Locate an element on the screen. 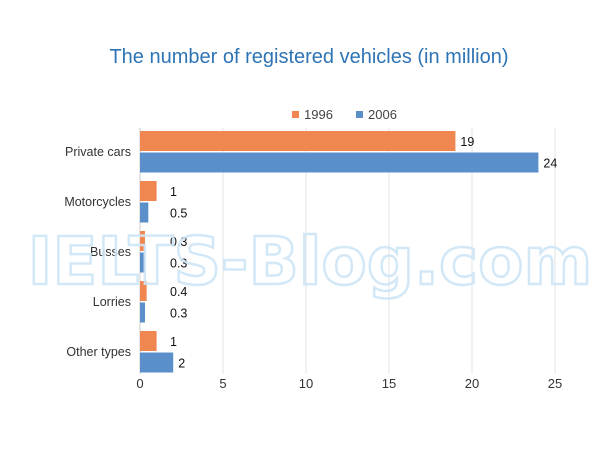  x-tick-label: 10 is located at coordinates (306, 383).